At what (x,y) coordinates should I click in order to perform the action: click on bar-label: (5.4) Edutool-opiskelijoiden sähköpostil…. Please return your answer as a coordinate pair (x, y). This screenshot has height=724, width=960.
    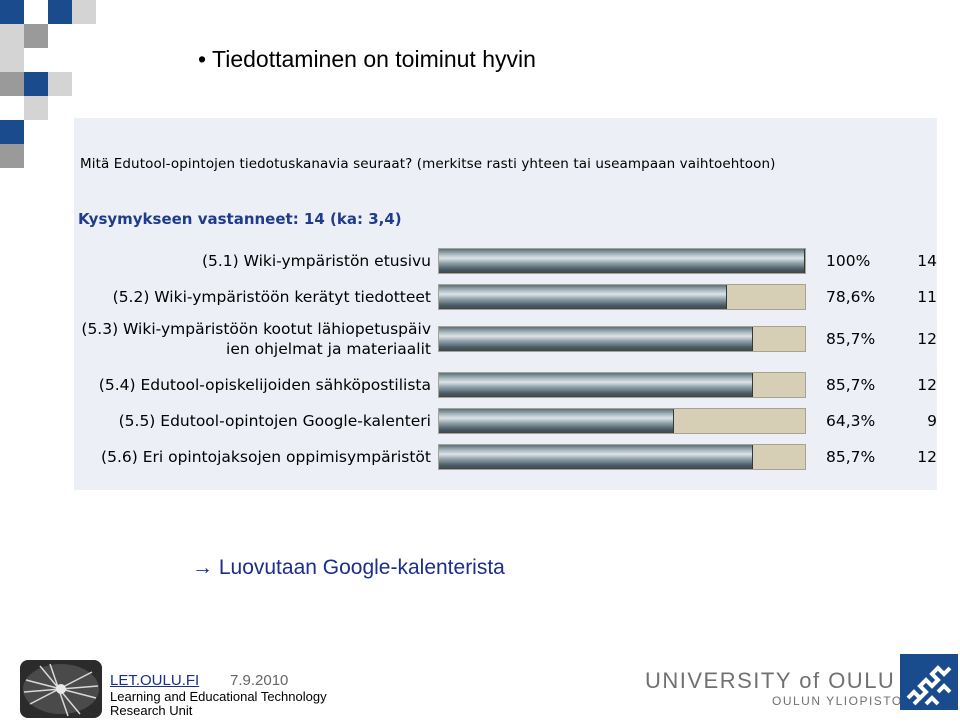
    Looking at the image, I should click on (265, 385).